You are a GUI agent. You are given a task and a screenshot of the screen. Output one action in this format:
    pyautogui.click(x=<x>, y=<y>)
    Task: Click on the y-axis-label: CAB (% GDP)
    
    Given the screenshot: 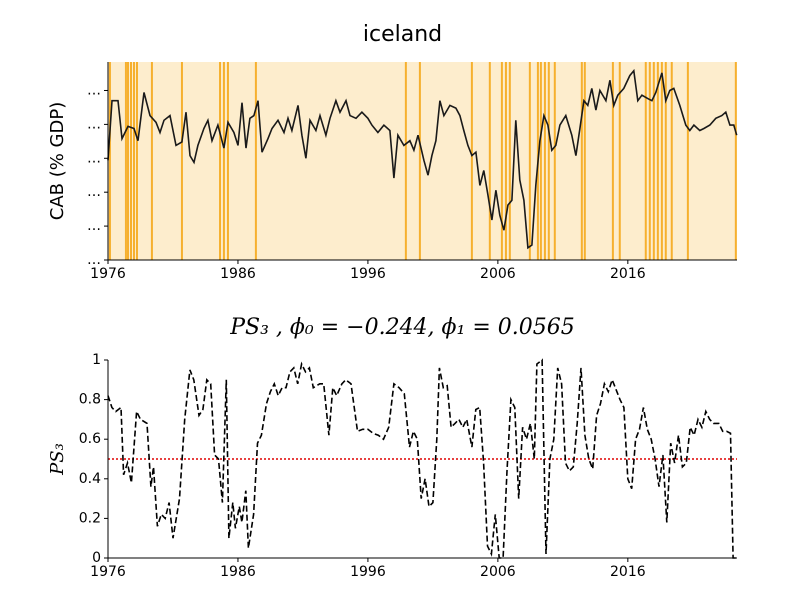 What is the action you would take?
    pyautogui.click(x=57, y=161)
    